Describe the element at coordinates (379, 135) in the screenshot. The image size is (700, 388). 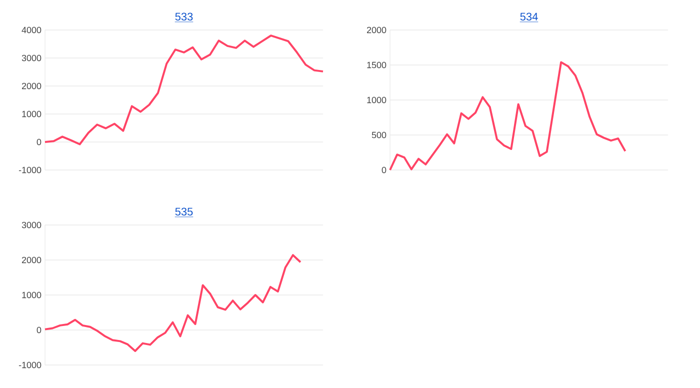
I see `y-tick-label: 500` at that location.